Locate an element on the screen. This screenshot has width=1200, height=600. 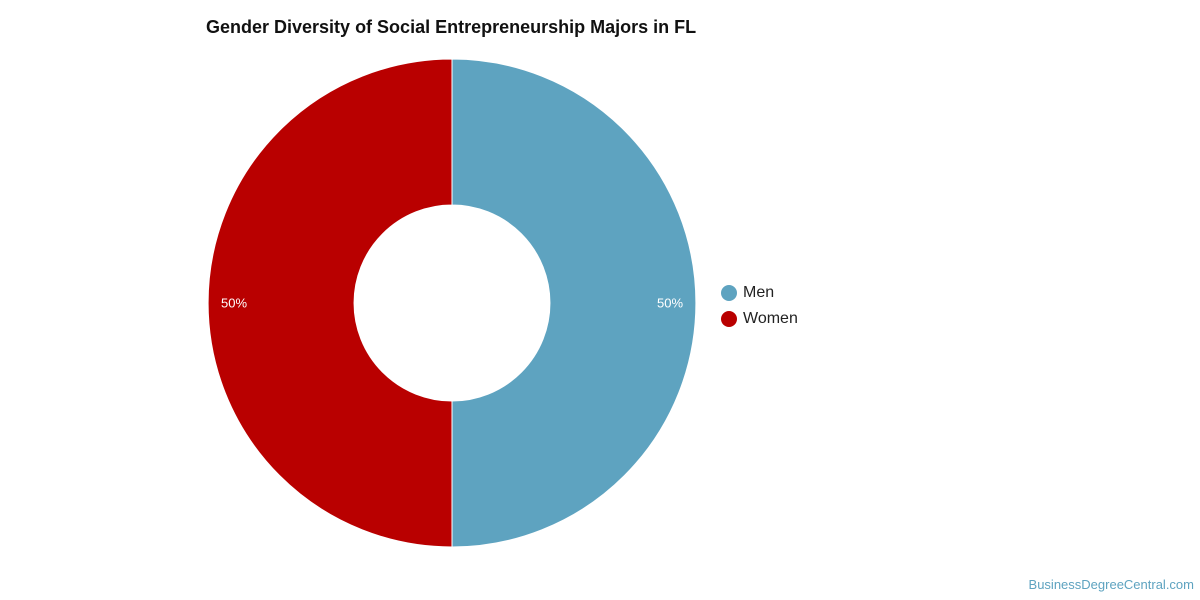
watermark: BusinessDegreeCentral.com is located at coordinates (1111, 584).